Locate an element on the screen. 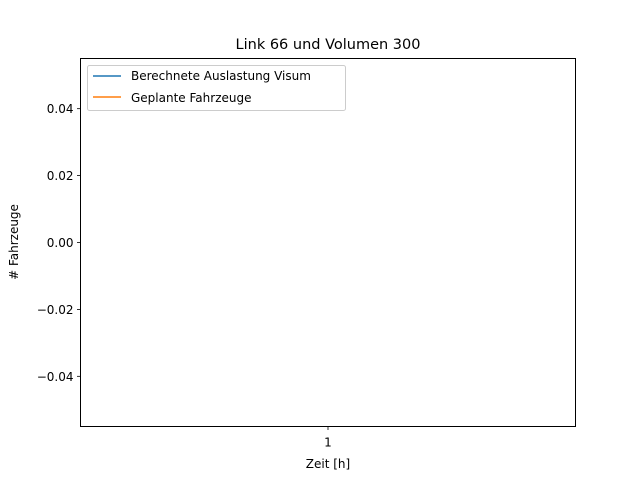 The image size is (640, 480). y-tick-label: −0.02 is located at coordinates (55, 310).